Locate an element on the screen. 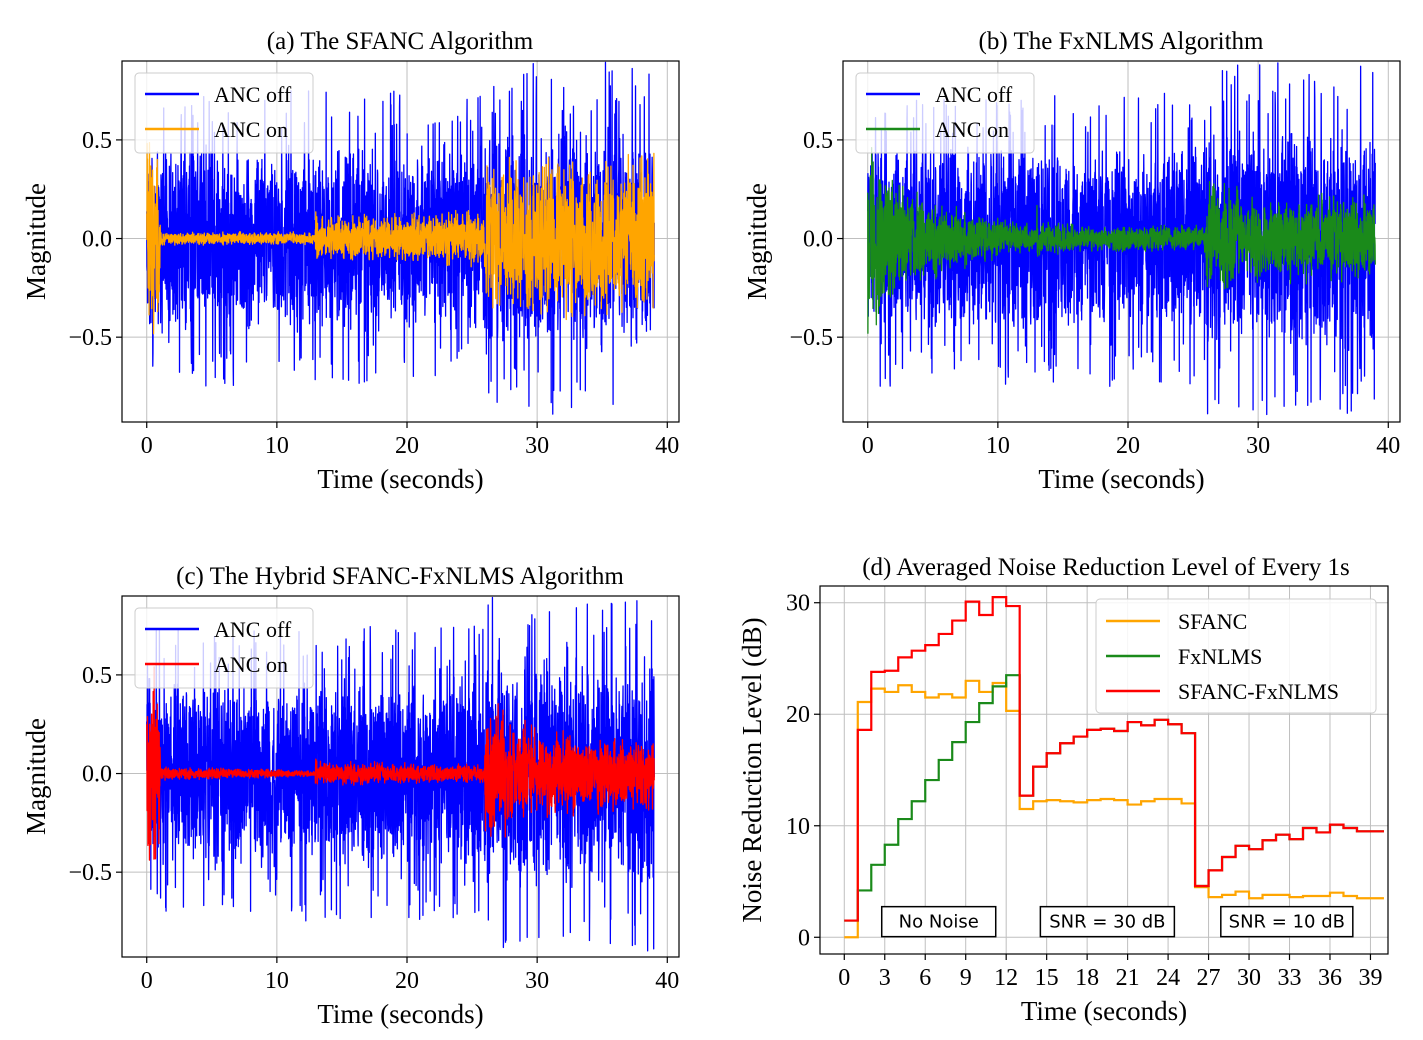 The width and height of the screenshot is (1423, 1040). panel-c-legend: ANC off ANC on is located at coordinates (224, 648).